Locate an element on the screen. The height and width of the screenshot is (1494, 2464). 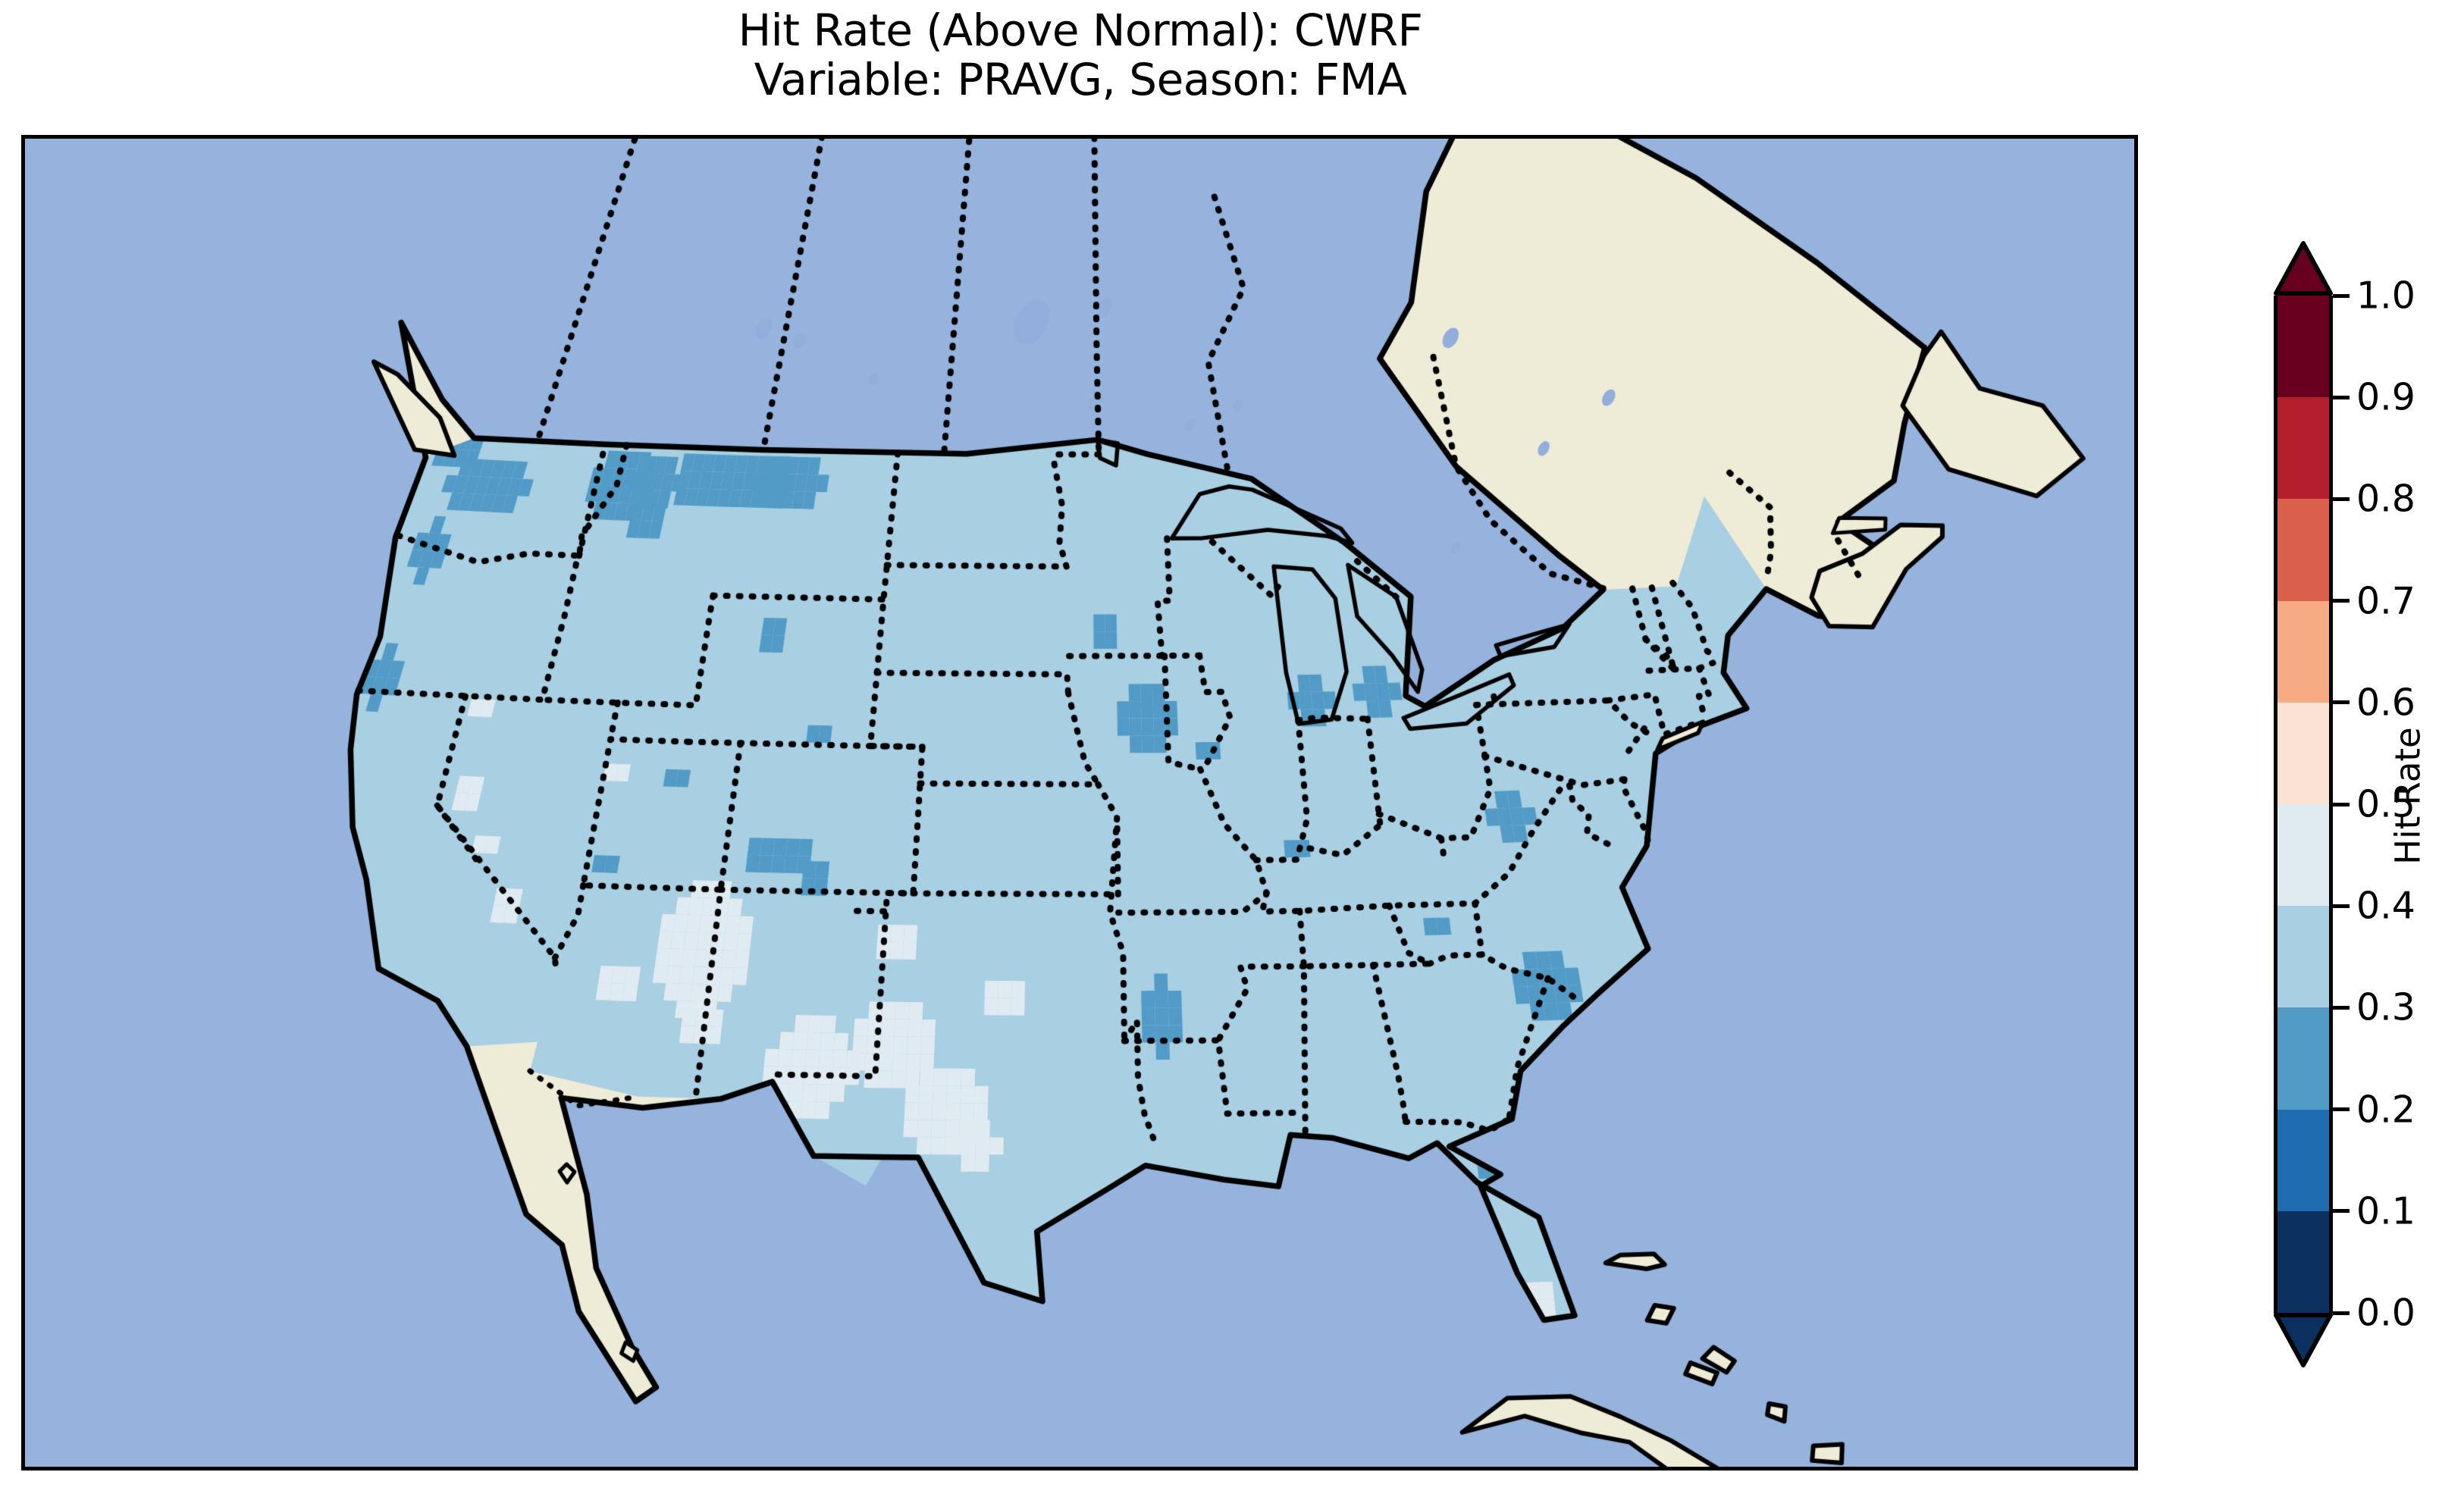
colorbar-ticklabel-0.0: 0.0 is located at coordinates (2385, 1313).